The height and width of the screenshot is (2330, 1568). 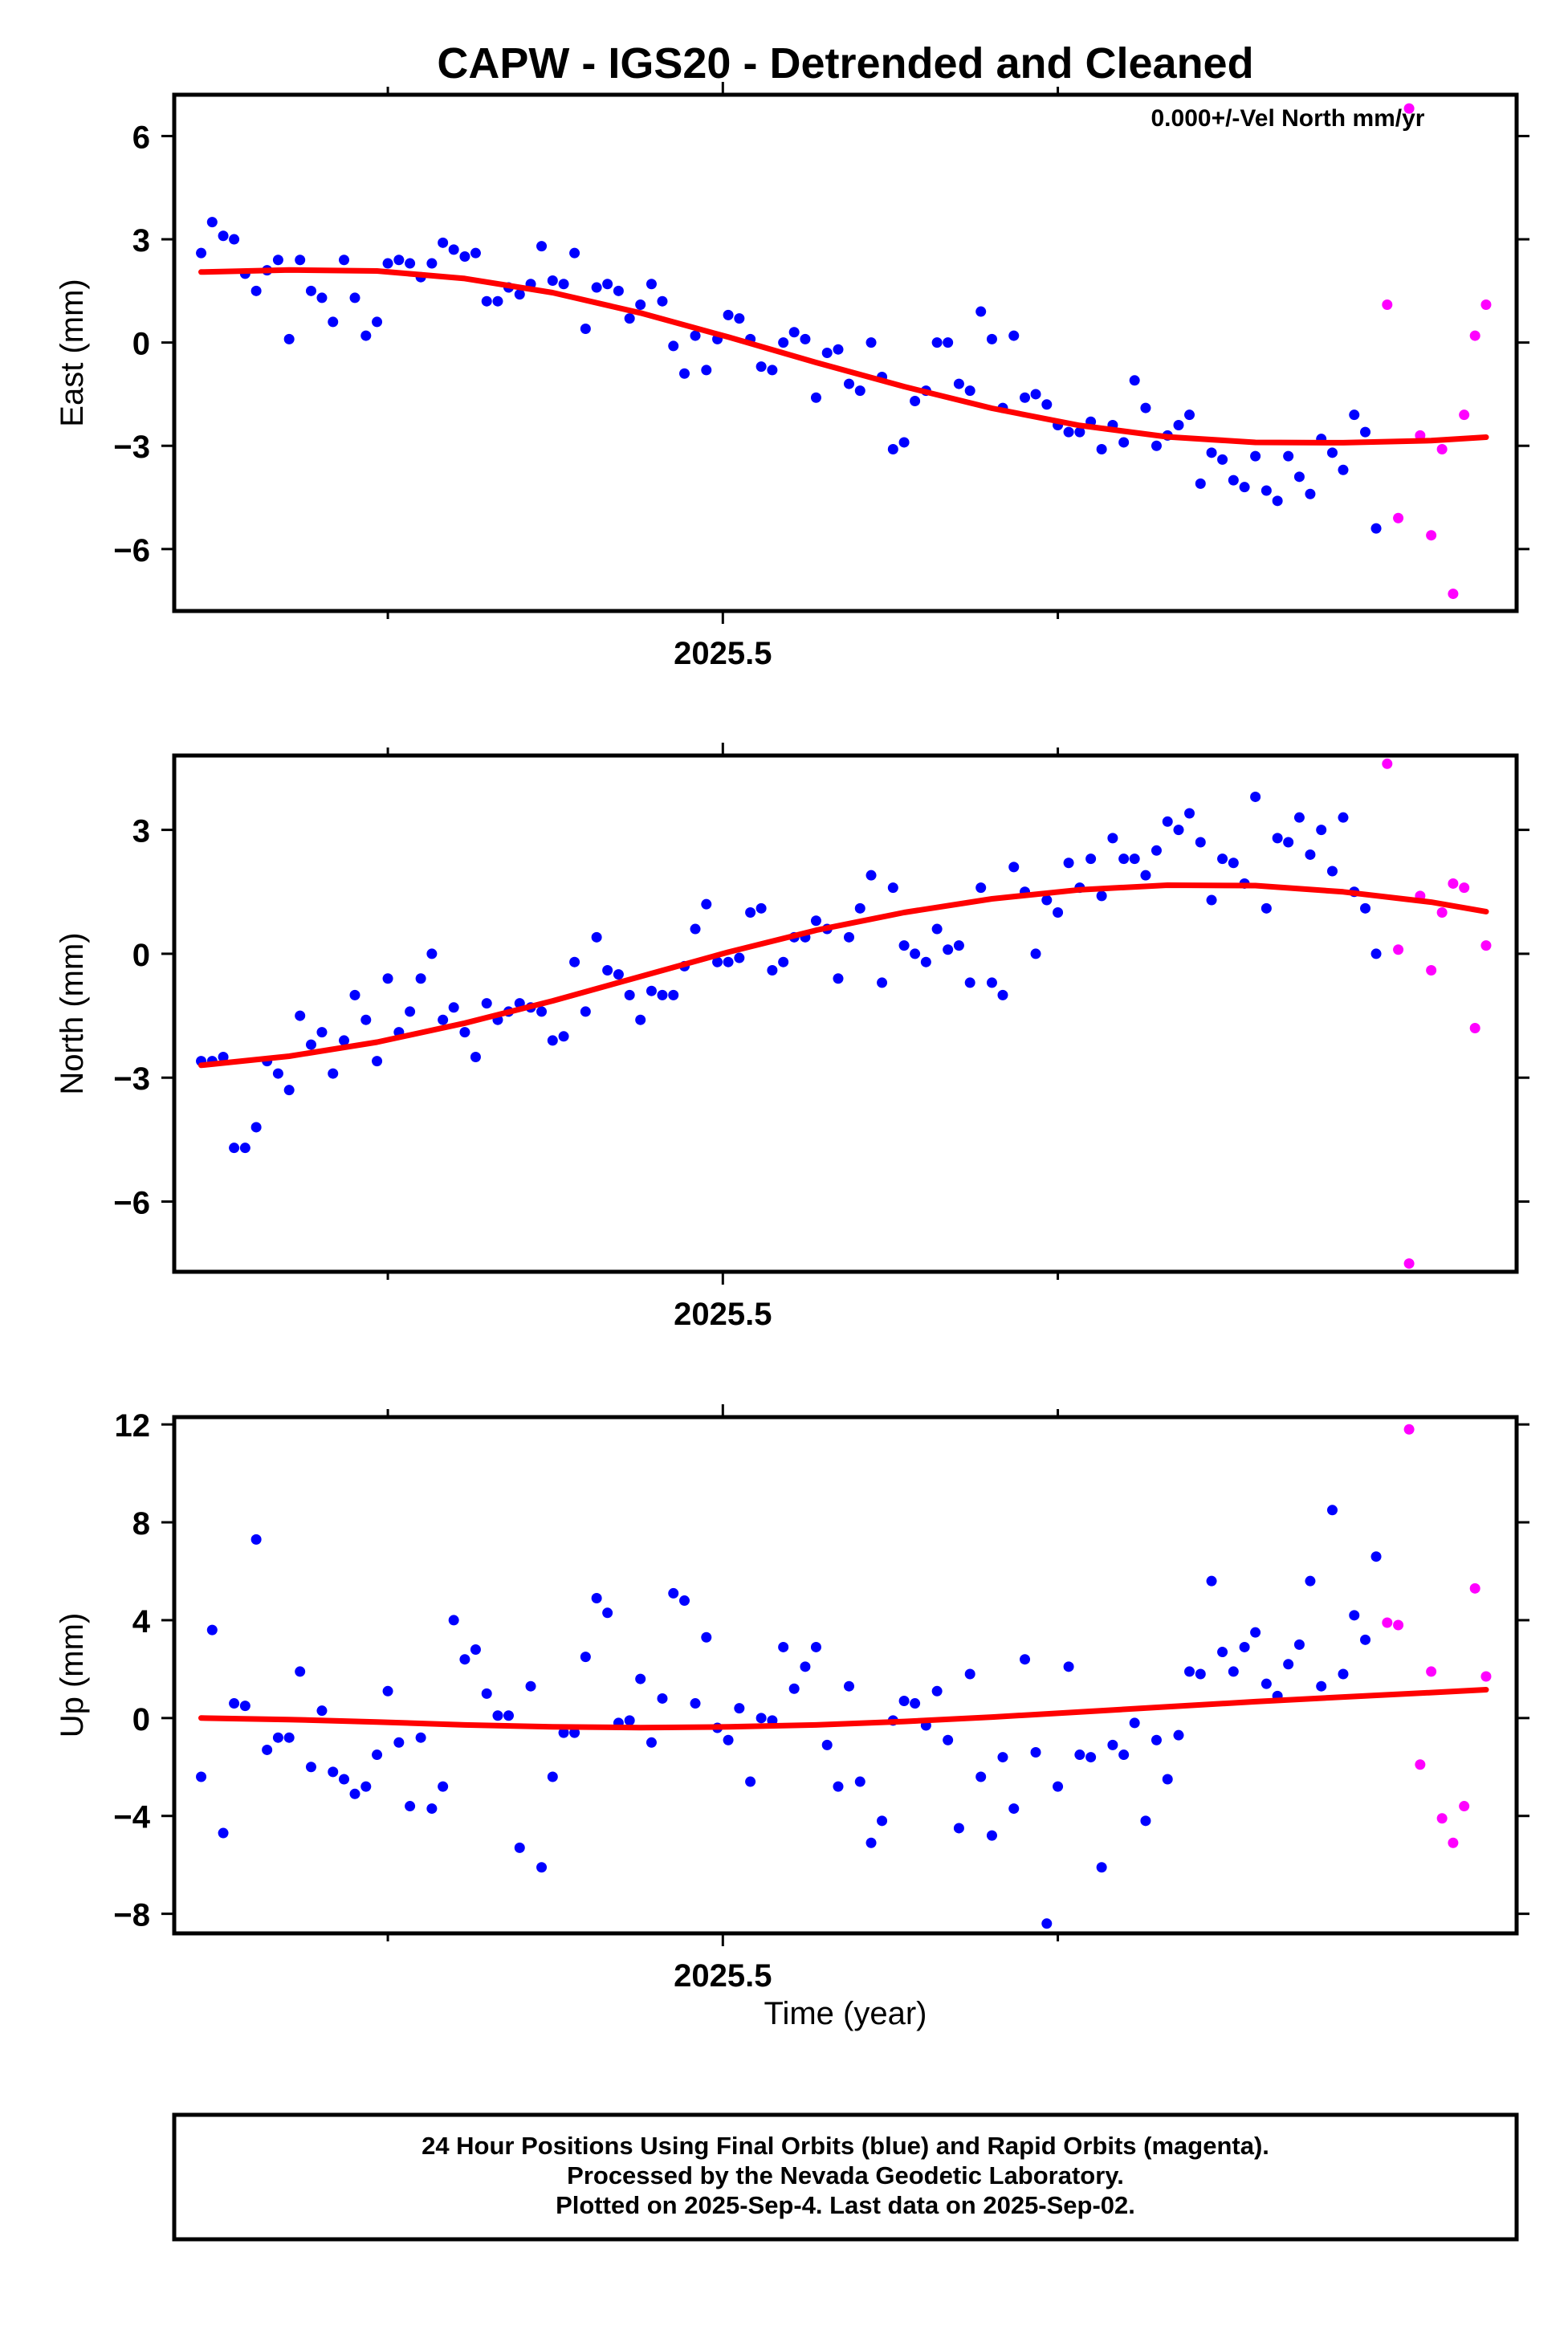 What do you see at coordinates (141, 955) in the screenshot?
I see `north-ytick-label: 0` at bounding box center [141, 955].